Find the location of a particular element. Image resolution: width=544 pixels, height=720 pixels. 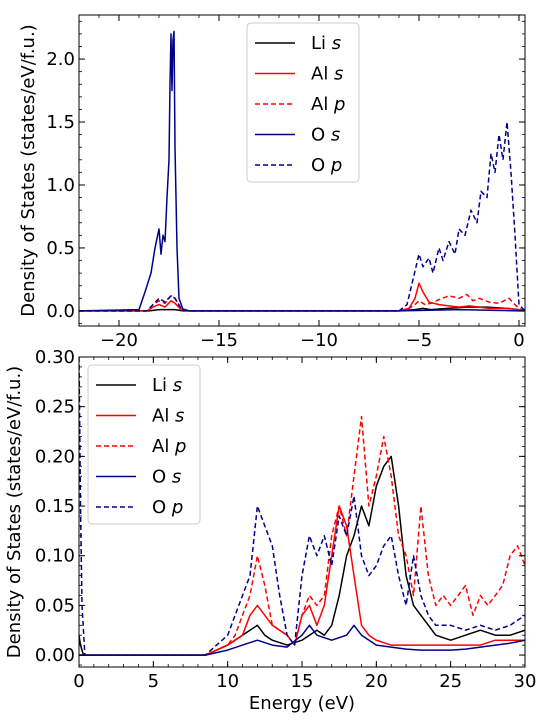

x-tick-label: 10 is located at coordinates (227, 681).